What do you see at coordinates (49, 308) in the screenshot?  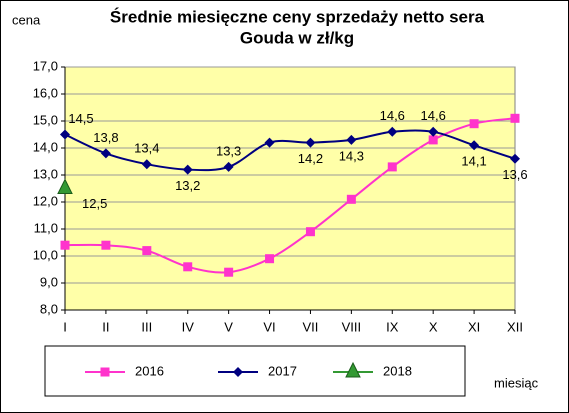 I see `y-tick-label: 8,0` at bounding box center [49, 308].